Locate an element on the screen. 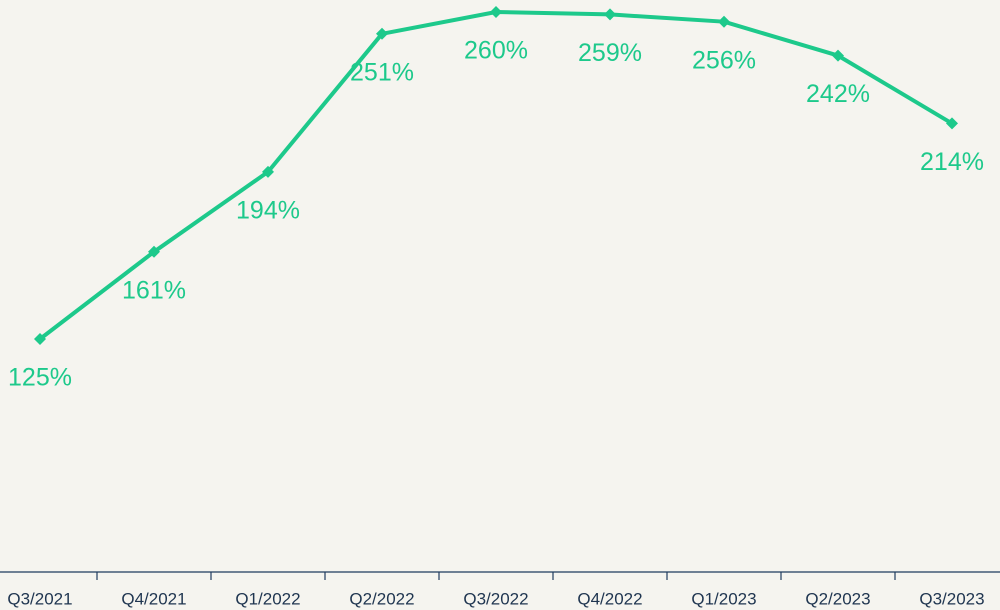  data-label: 214% is located at coordinates (952, 162).